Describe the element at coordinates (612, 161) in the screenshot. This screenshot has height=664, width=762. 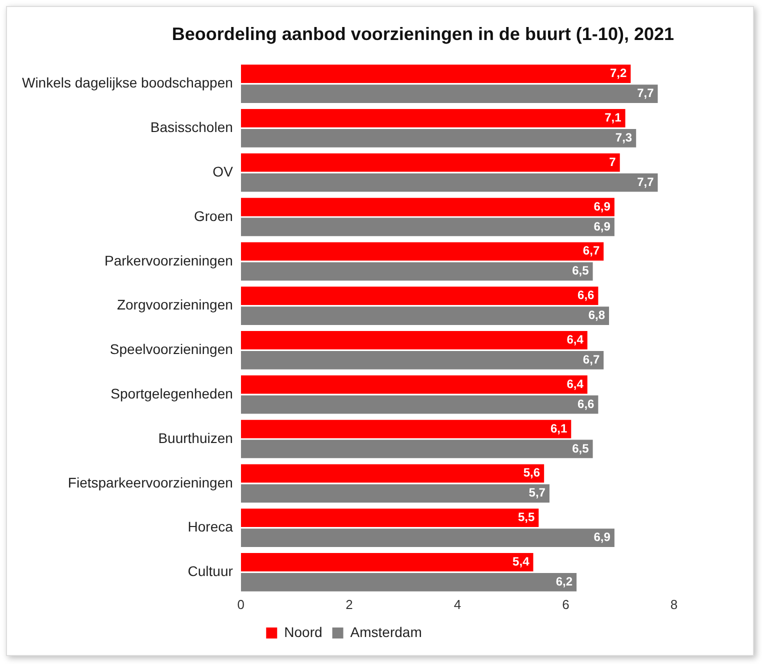
I see `data-label: 7` at that location.